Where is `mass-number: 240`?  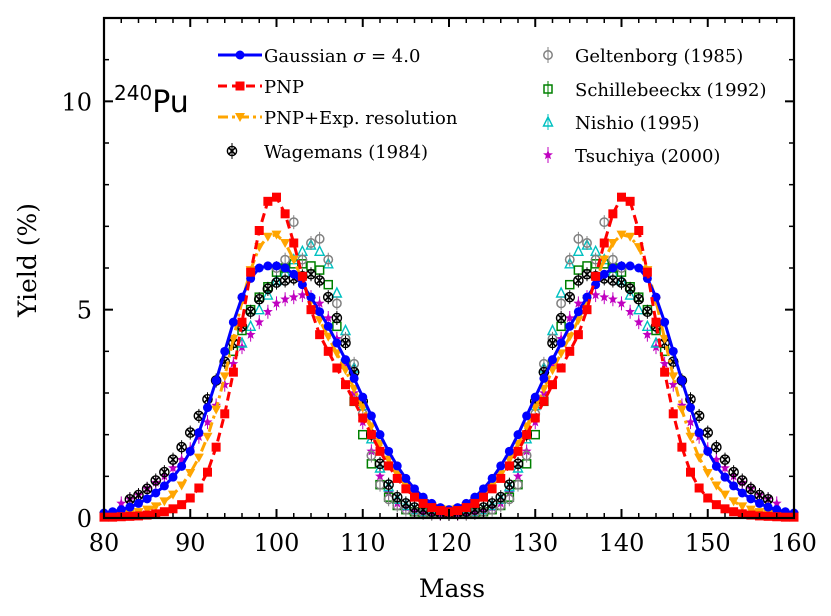 mass-number: 240 is located at coordinates (133, 93).